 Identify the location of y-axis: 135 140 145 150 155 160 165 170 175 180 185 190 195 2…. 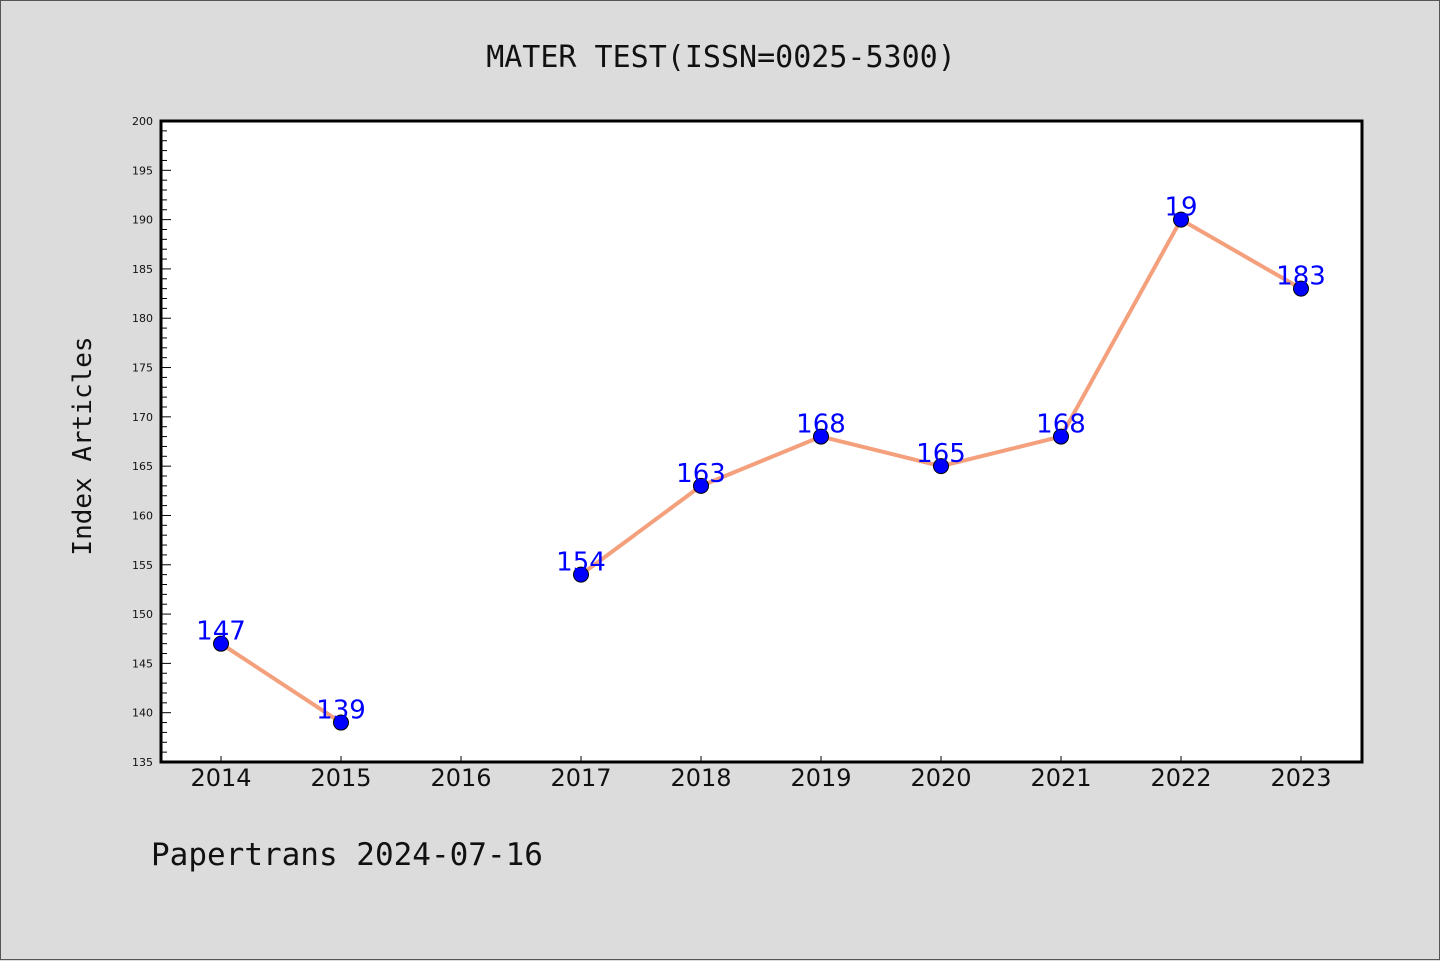
(151, 442).